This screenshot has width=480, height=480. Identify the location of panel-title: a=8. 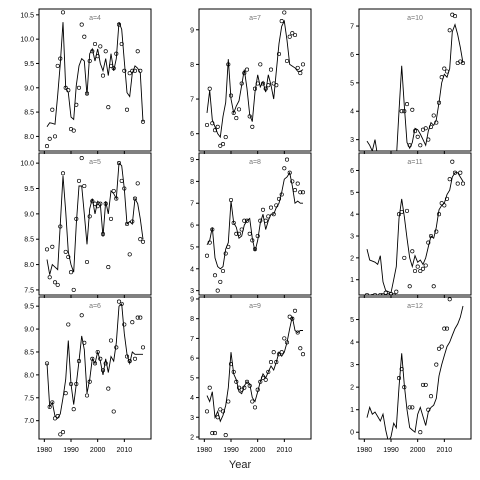
(255, 162).